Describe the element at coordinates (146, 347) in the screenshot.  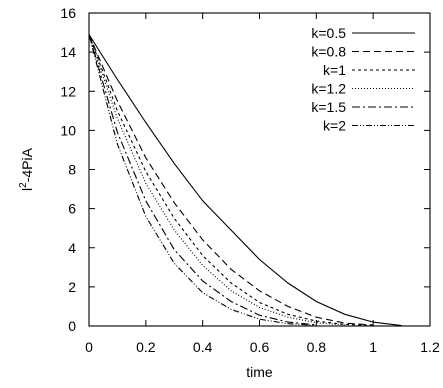
I see `x-tick-label: 0.2` at that location.